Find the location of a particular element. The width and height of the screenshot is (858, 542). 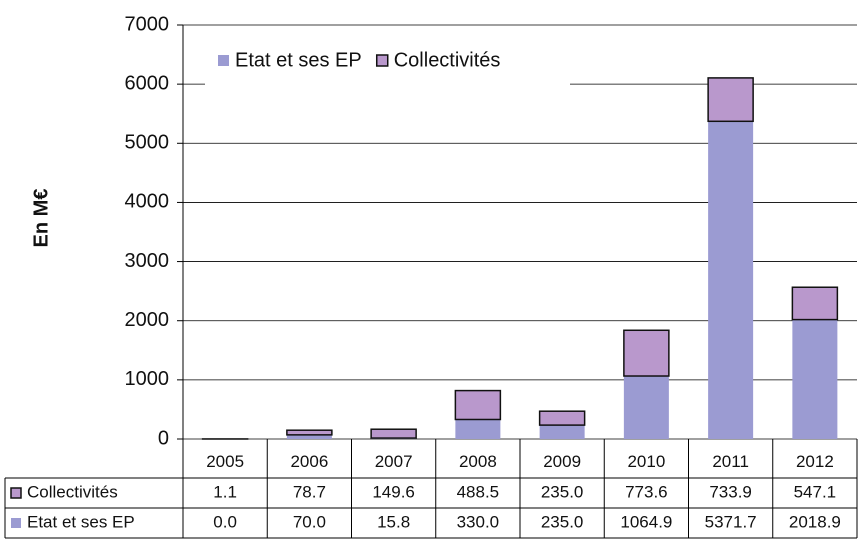

x-tick-label: 2011 is located at coordinates (730, 461).